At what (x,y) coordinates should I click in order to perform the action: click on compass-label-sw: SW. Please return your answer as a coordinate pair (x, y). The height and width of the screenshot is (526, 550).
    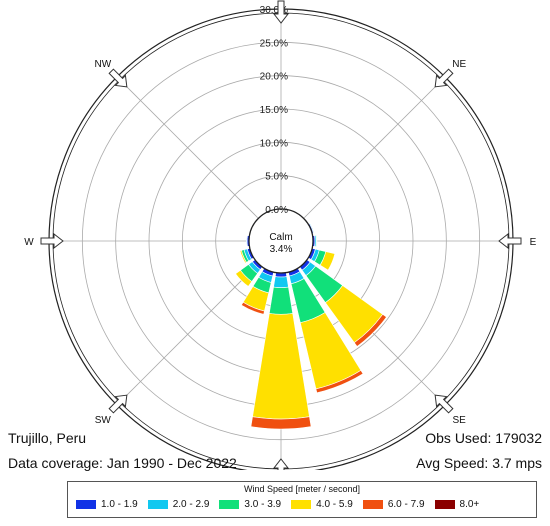
    Looking at the image, I should click on (103, 420).